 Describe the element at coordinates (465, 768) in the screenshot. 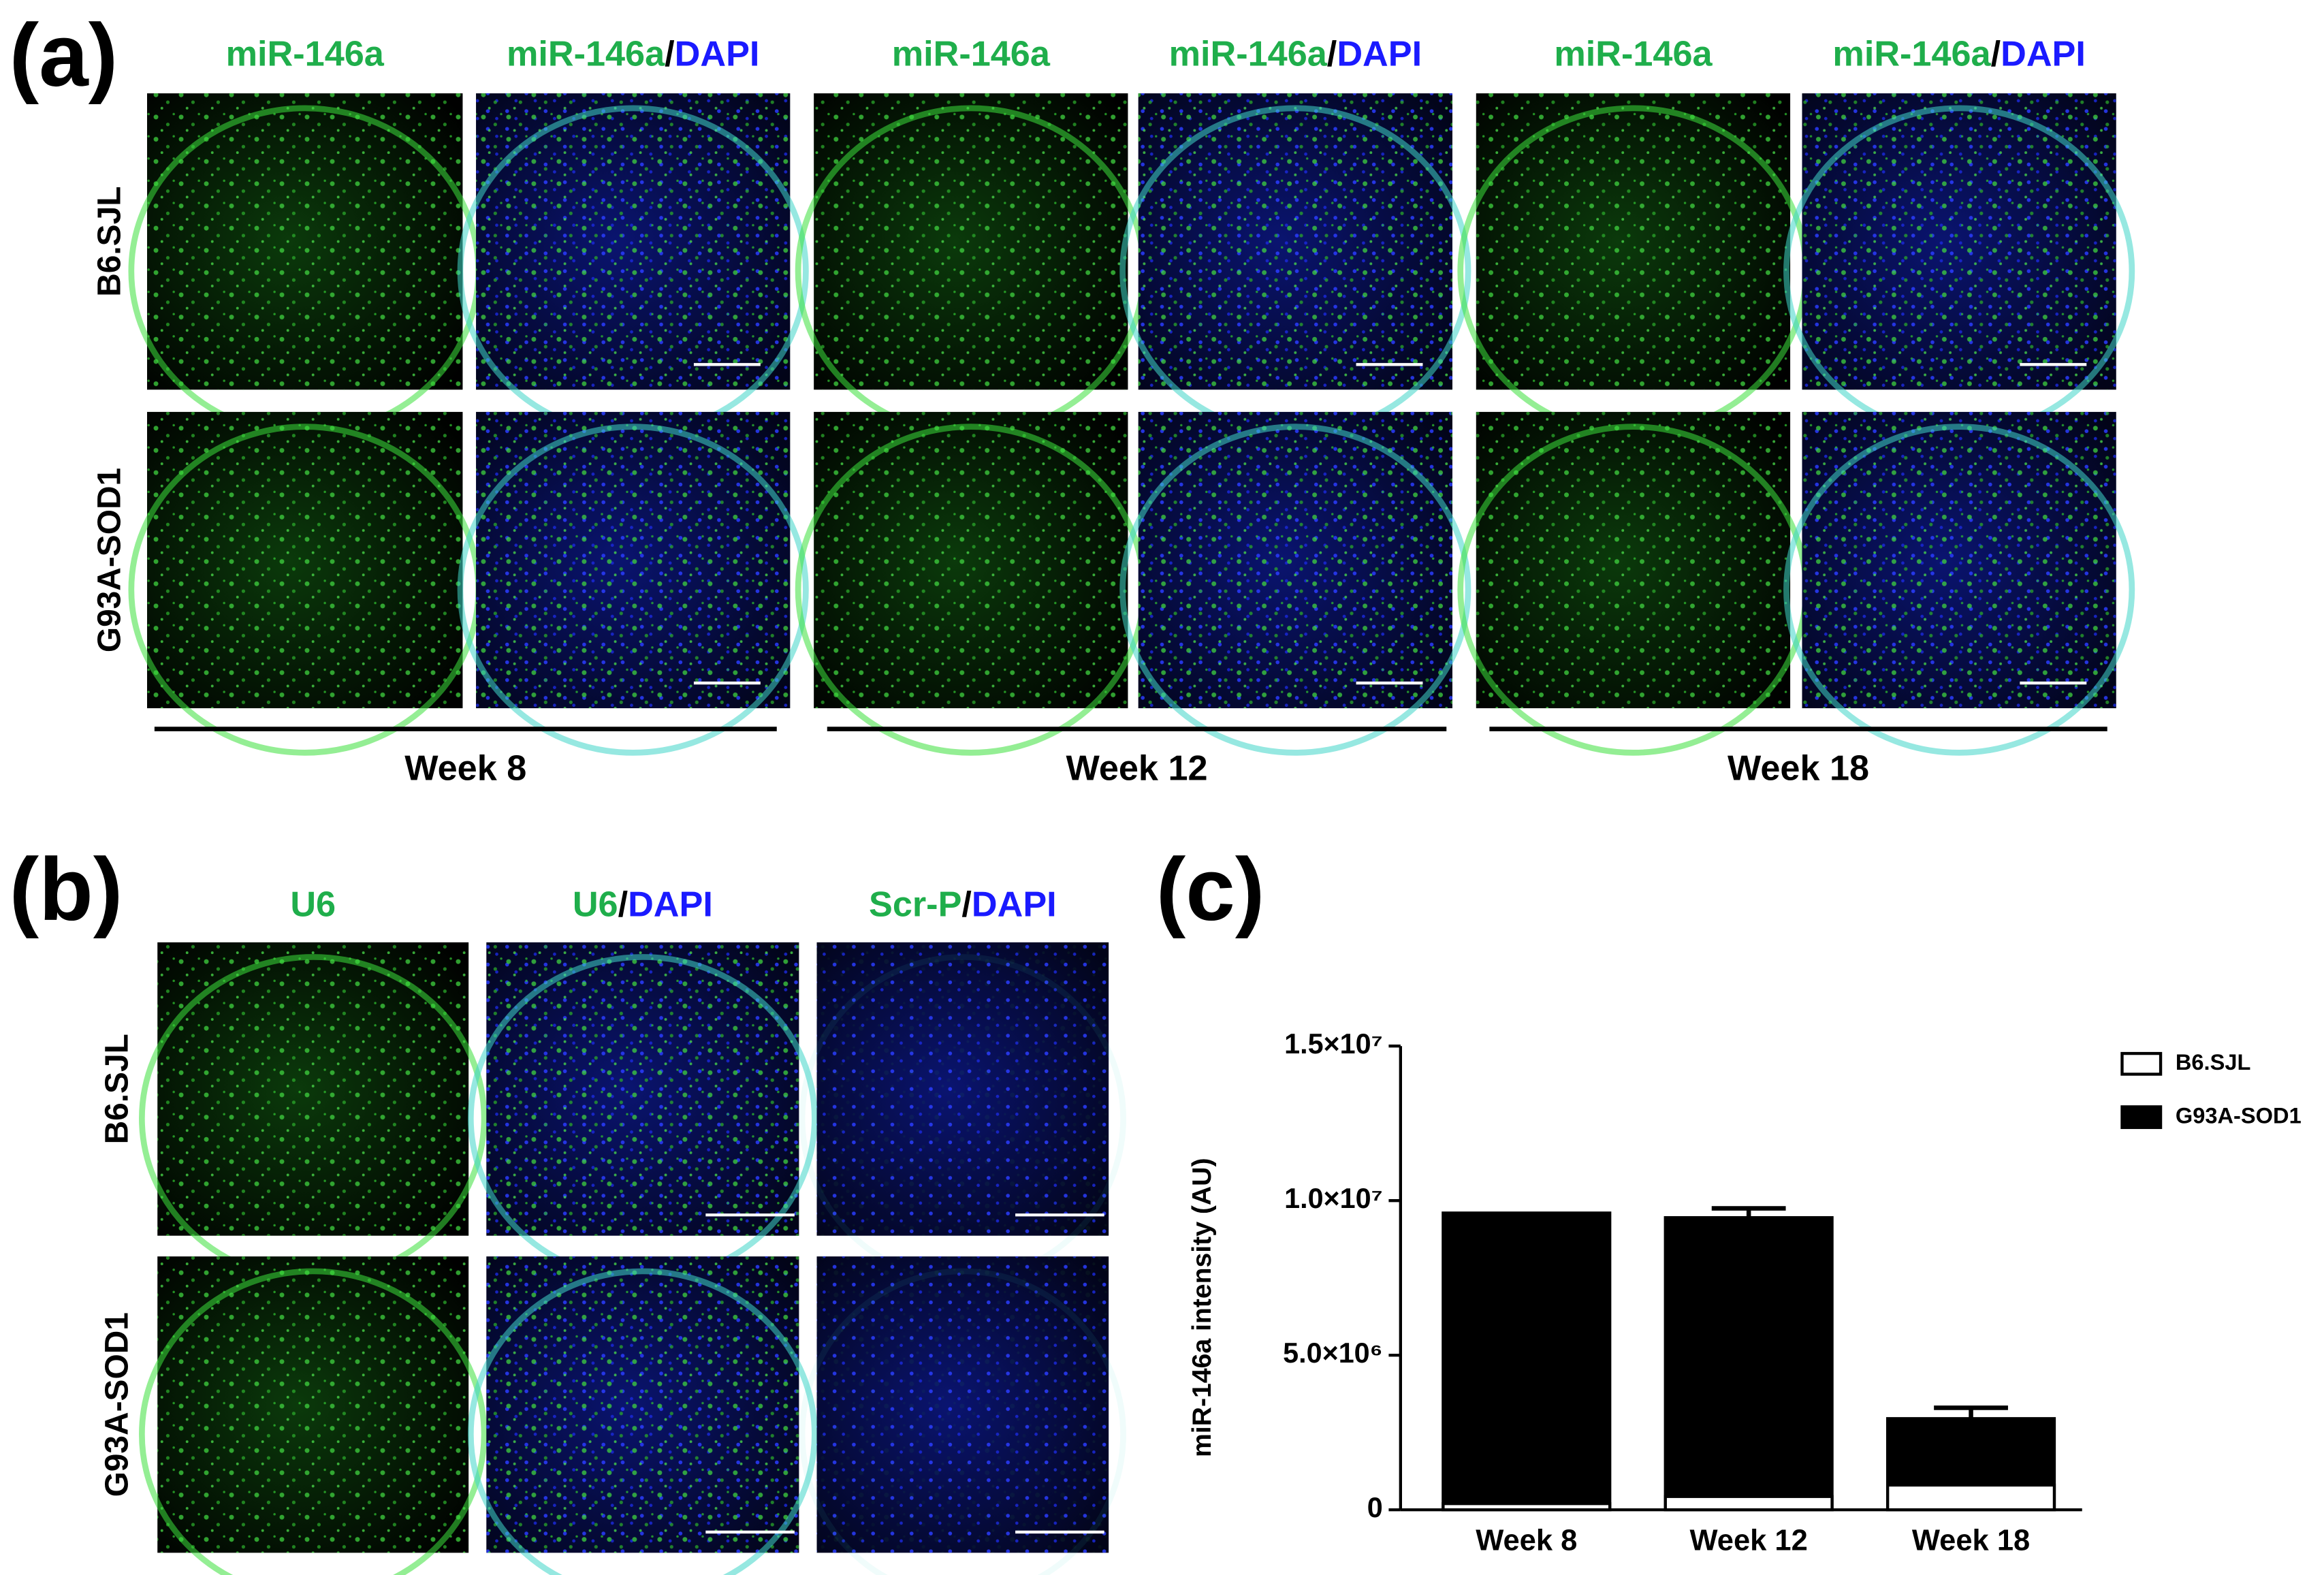

I see `group-label: Week 8` at that location.